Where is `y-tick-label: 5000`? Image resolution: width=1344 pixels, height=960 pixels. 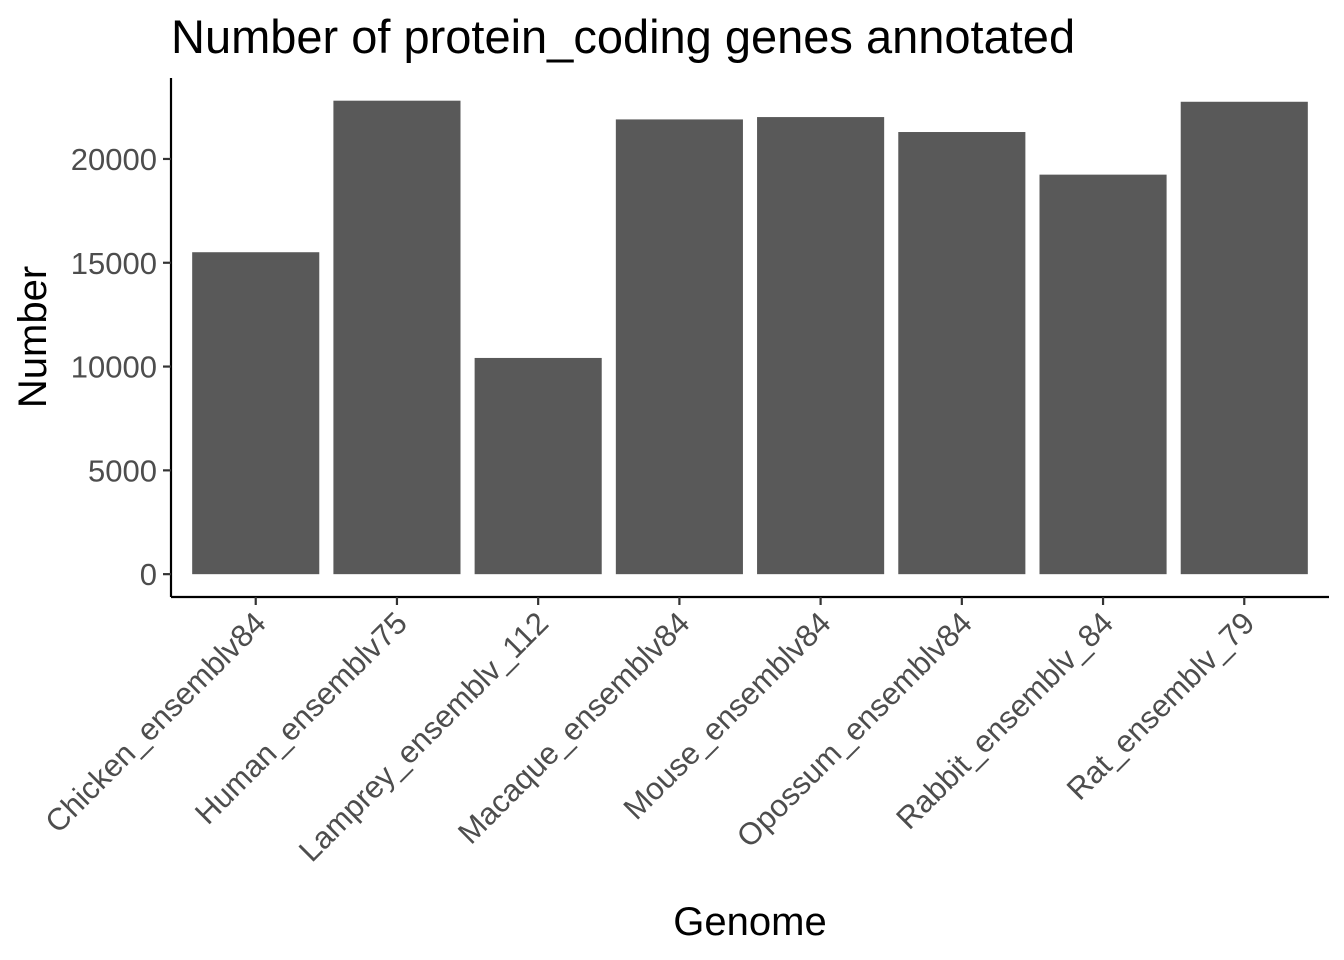 y-tick-label: 5000 is located at coordinates (122, 470).